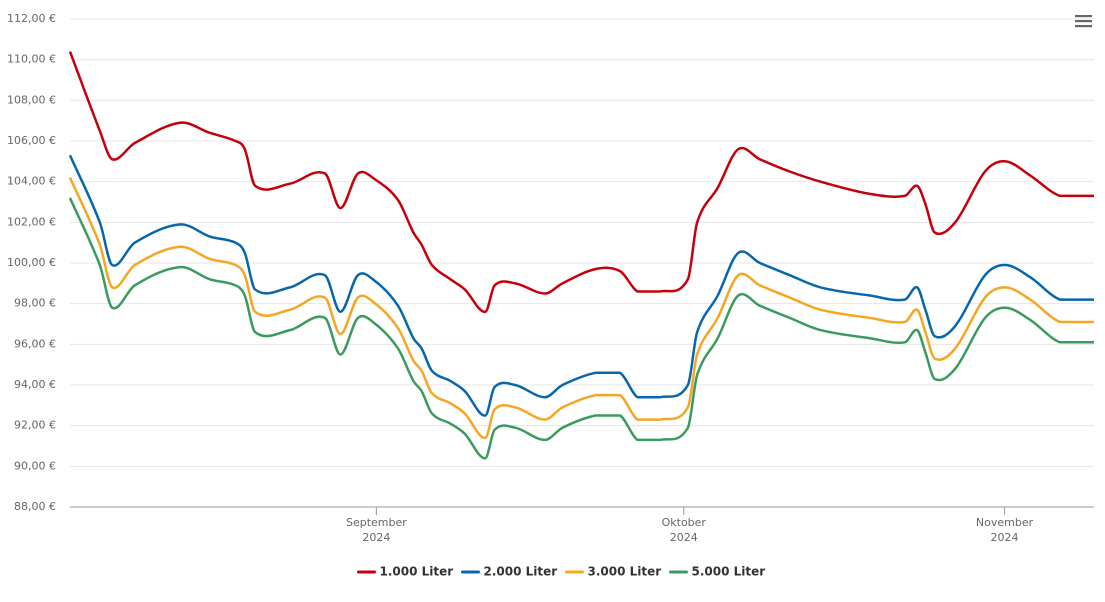 Image resolution: width=1105 pixels, height=602 pixels. Describe the element at coordinates (376, 522) in the screenshot. I see `x-tick-label: September` at that location.